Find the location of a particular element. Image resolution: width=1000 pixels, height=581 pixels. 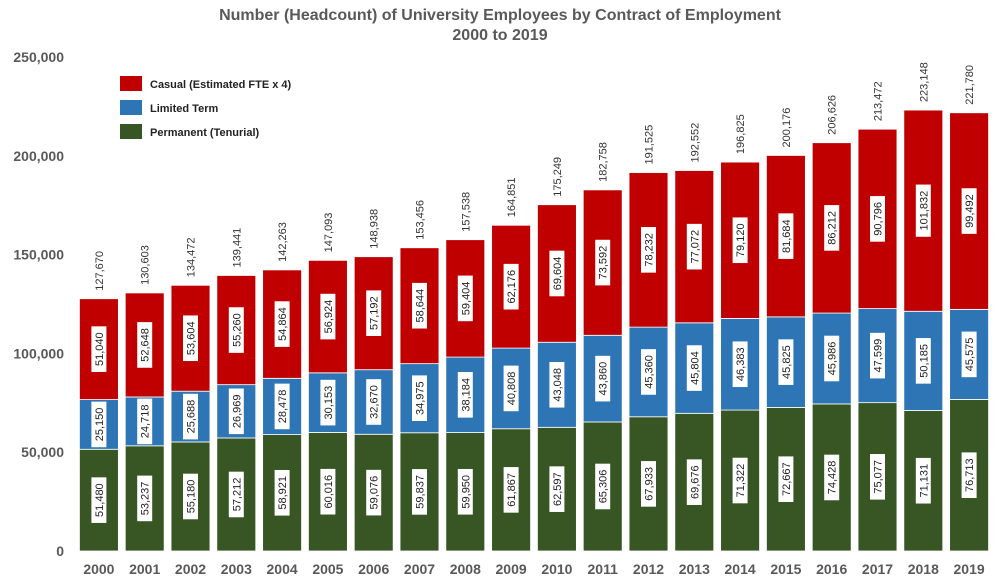

legend-item: Casual (Estimated FTE x 4) is located at coordinates (206, 83).